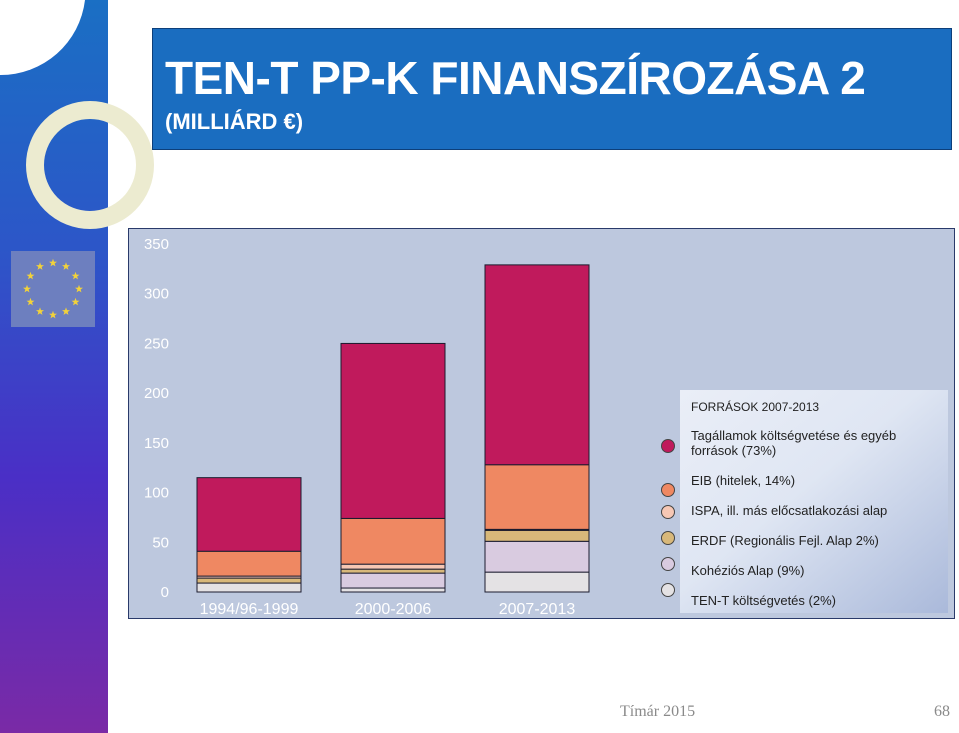  Describe the element at coordinates (53, 289) in the screenshot. I see `eu-flag` at that location.